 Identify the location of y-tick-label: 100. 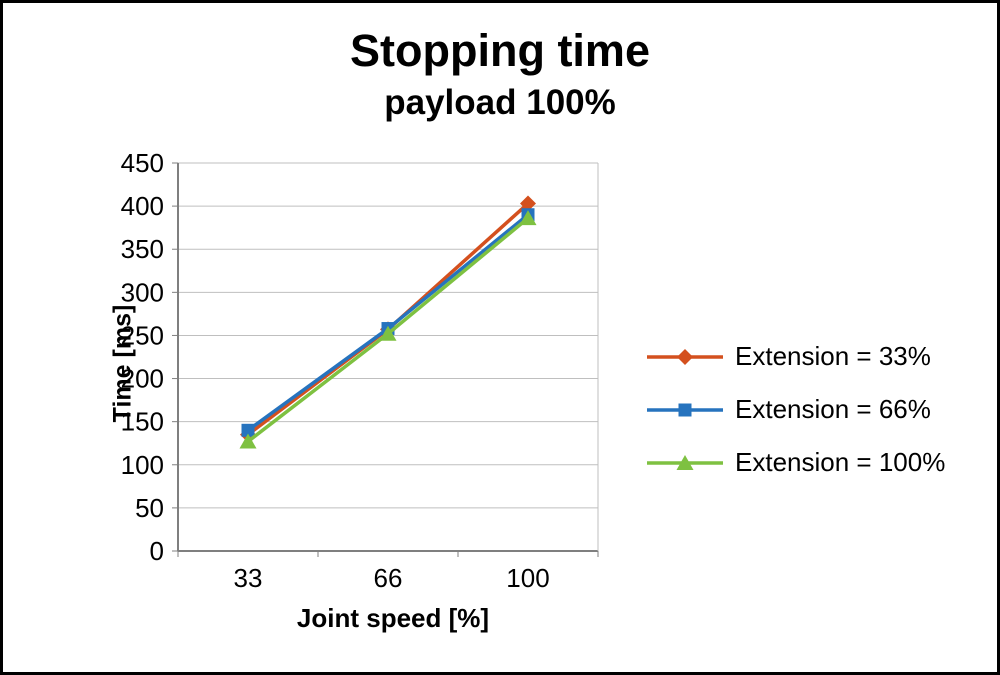
(142, 465).